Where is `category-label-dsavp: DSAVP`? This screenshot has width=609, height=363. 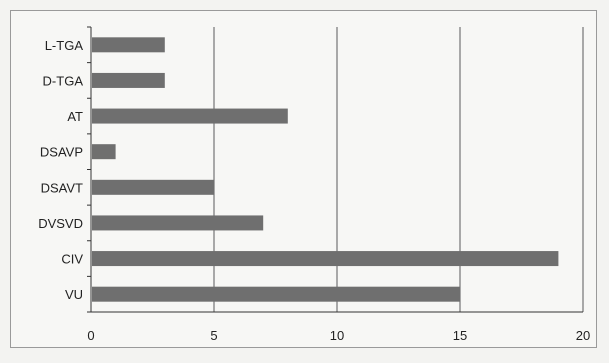 category-label-dsavp: DSAVP is located at coordinates (61, 152).